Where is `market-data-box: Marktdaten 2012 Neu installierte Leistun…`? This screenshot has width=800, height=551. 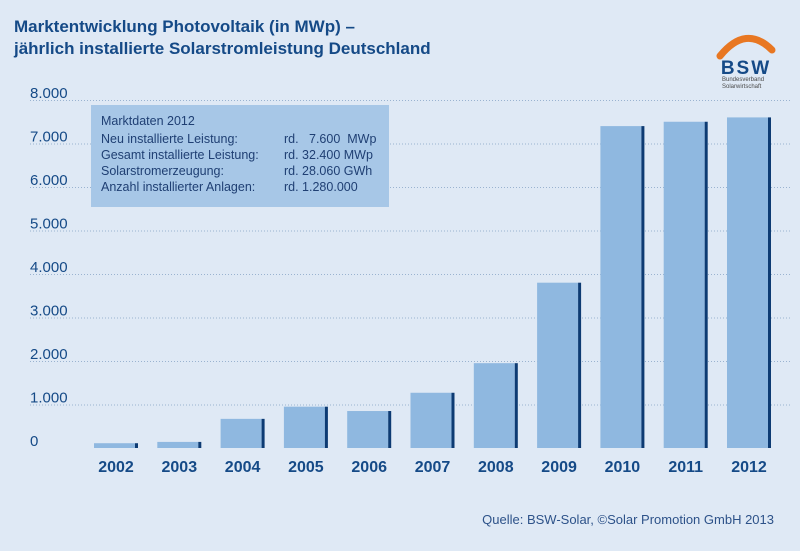 market-data-box: Marktdaten 2012 Neu installierte Leistun… is located at coordinates (240, 156).